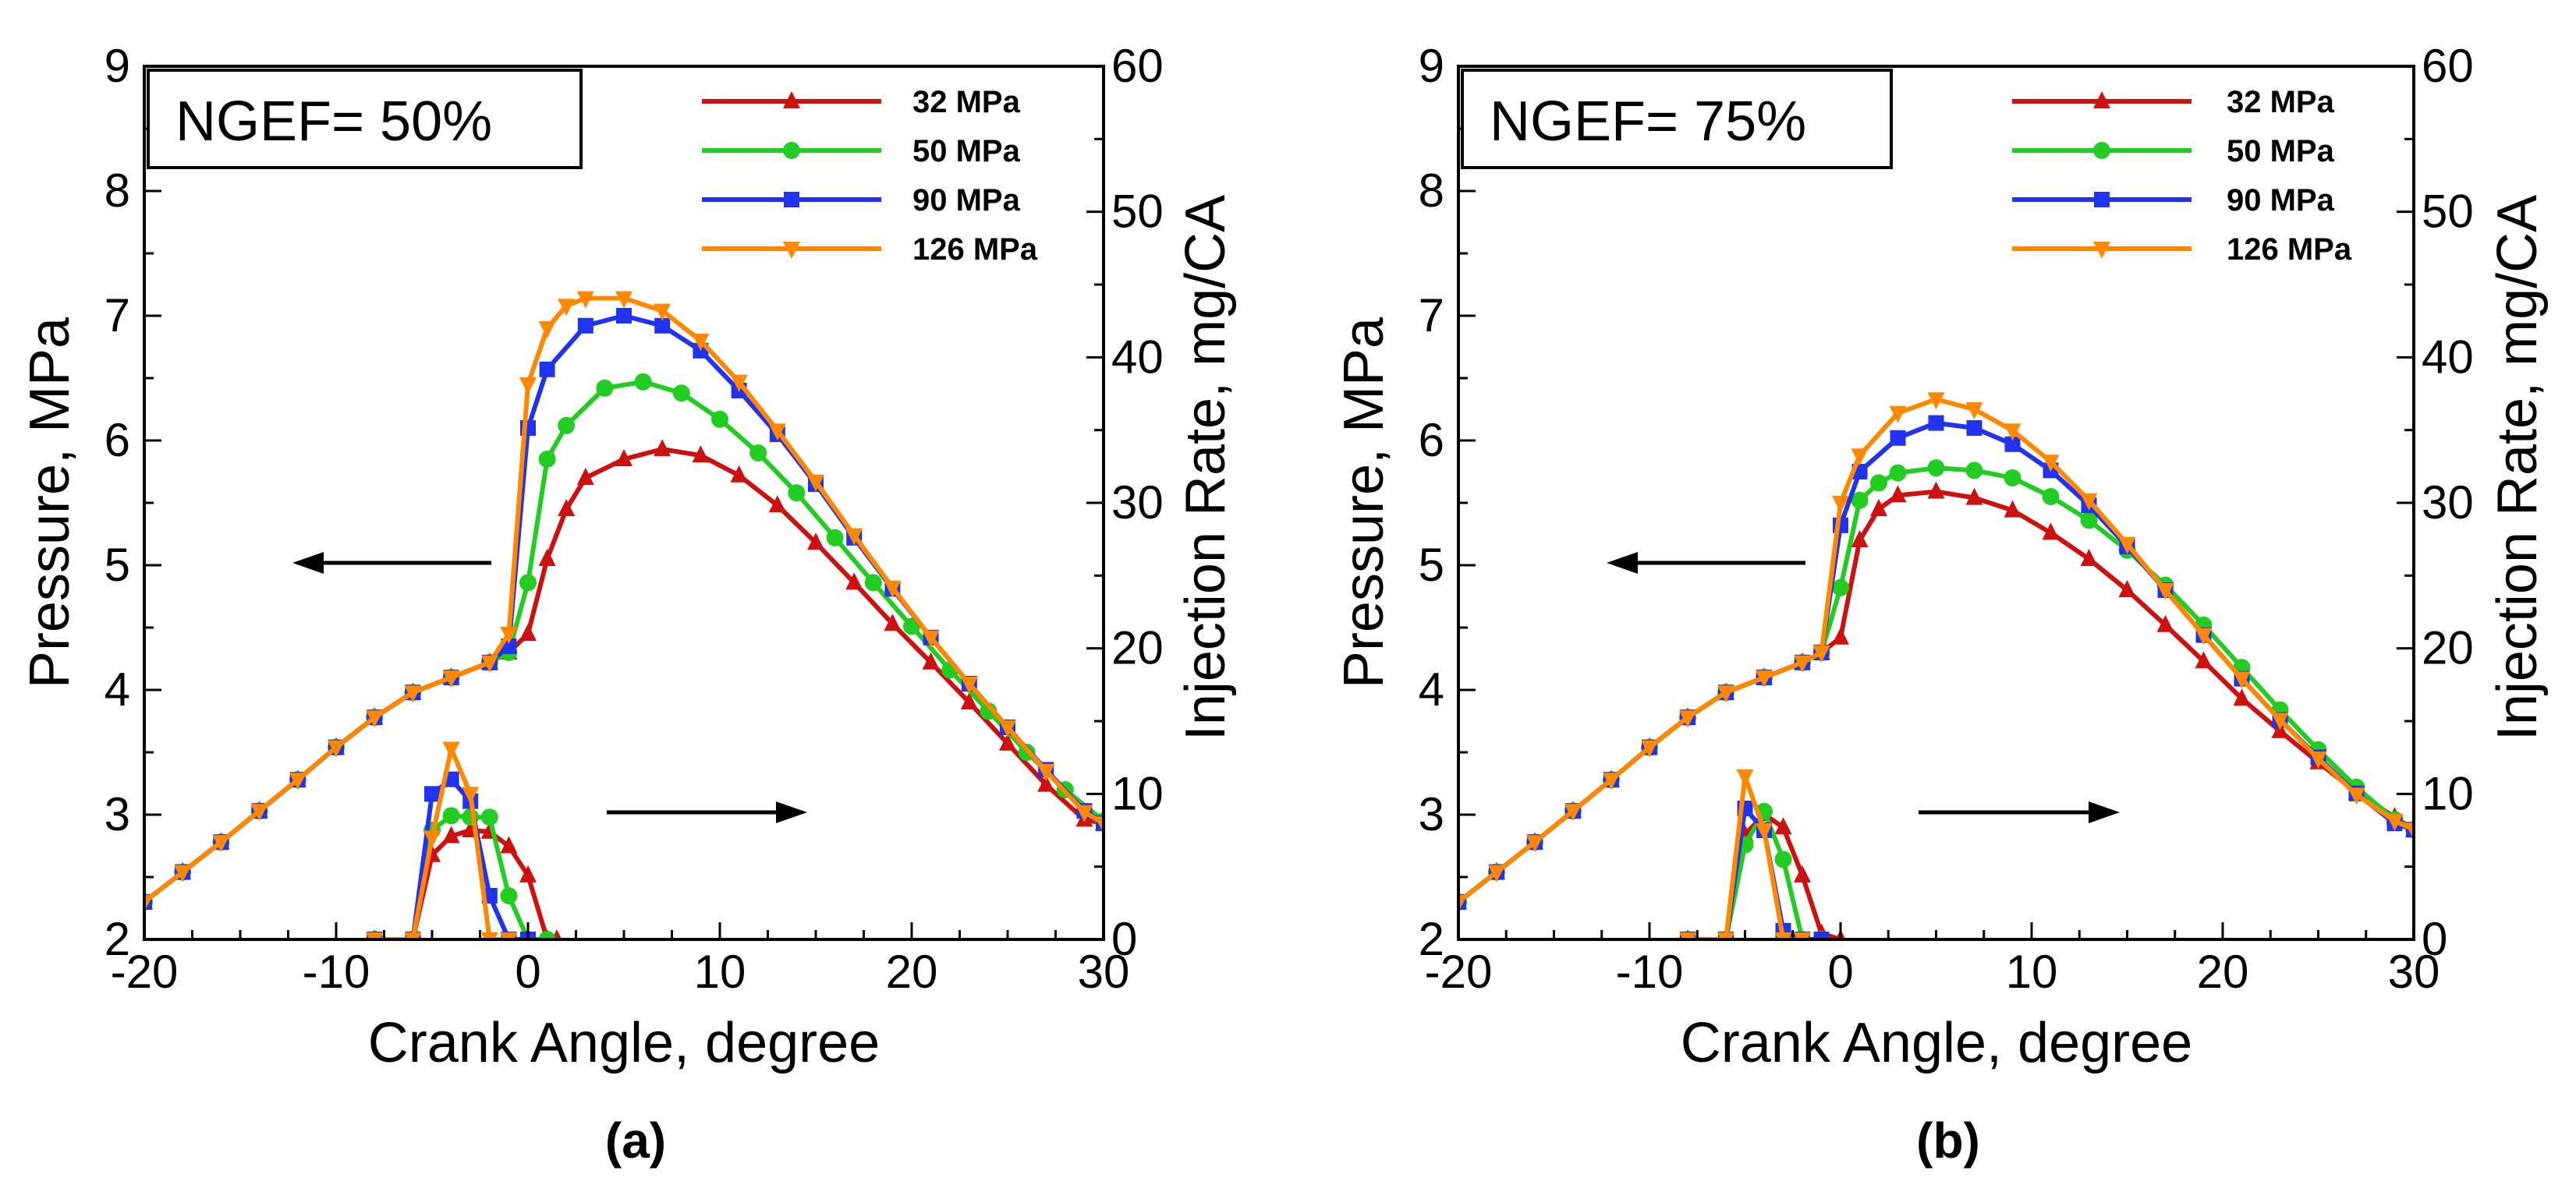 Image resolution: width=2576 pixels, height=1192 pixels. What do you see at coordinates (635, 1140) in the screenshot?
I see `panel-a-caption: (a)` at bounding box center [635, 1140].